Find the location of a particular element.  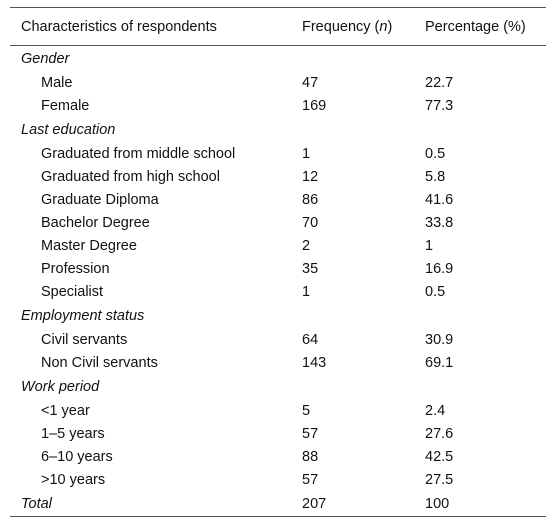

data-row: <1 year 5 2.4 is located at coordinates (278, 410).